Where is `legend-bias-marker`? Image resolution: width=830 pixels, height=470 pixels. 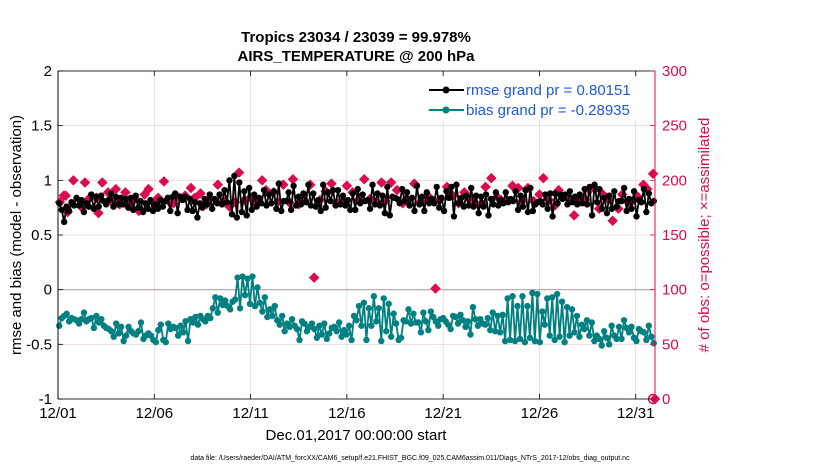
legend-bias-marker is located at coordinates (446, 110).